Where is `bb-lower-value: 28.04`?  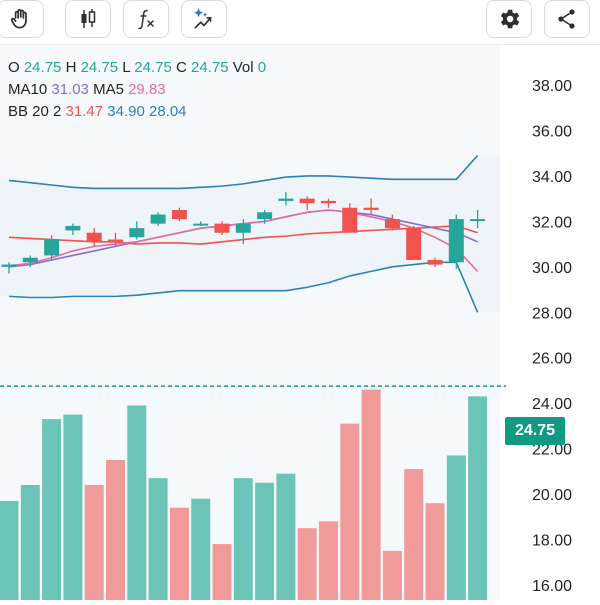 bb-lower-value: 28.04 is located at coordinates (167, 111).